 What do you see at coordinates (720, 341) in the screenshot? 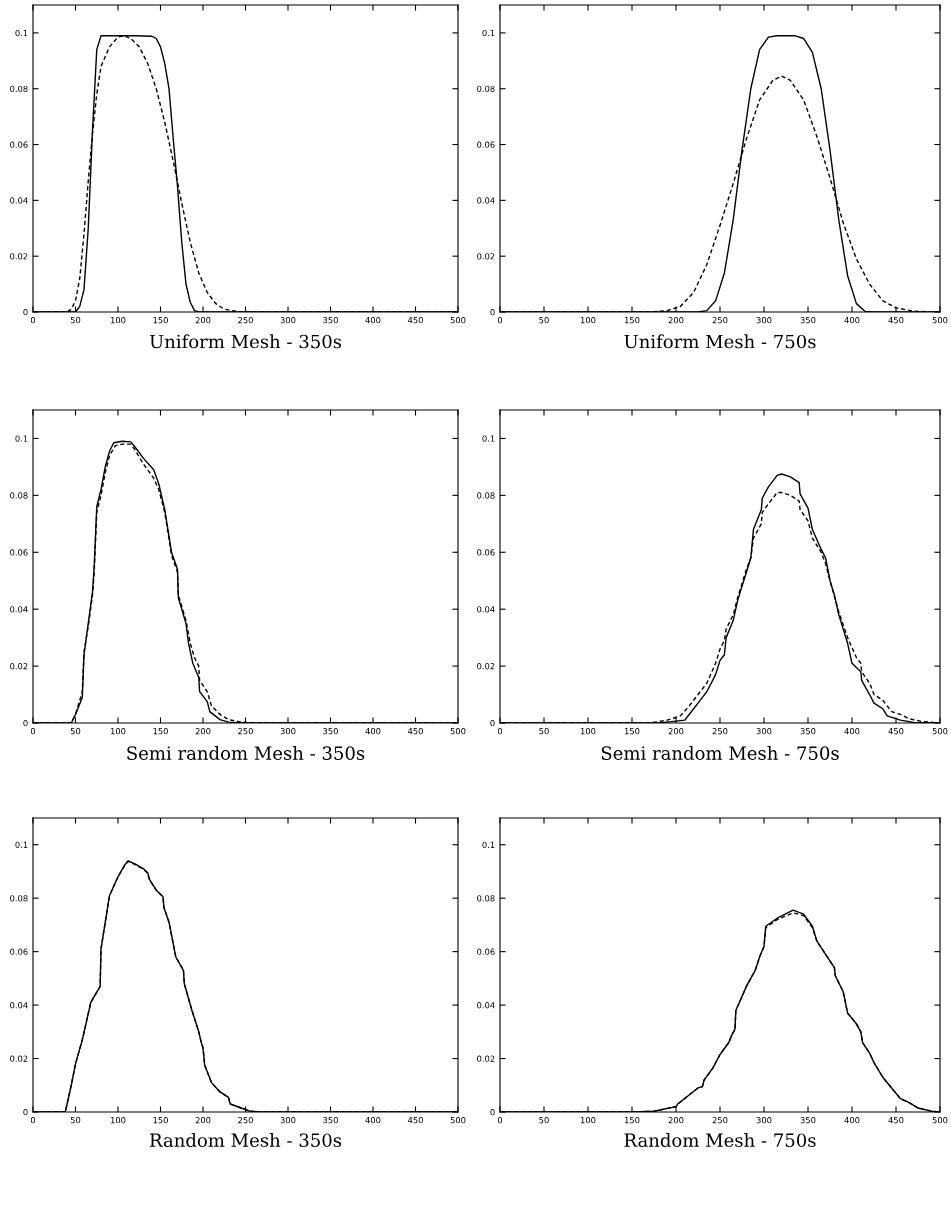
I see `text: Uniform Mesh - 750s` at bounding box center [720, 341].